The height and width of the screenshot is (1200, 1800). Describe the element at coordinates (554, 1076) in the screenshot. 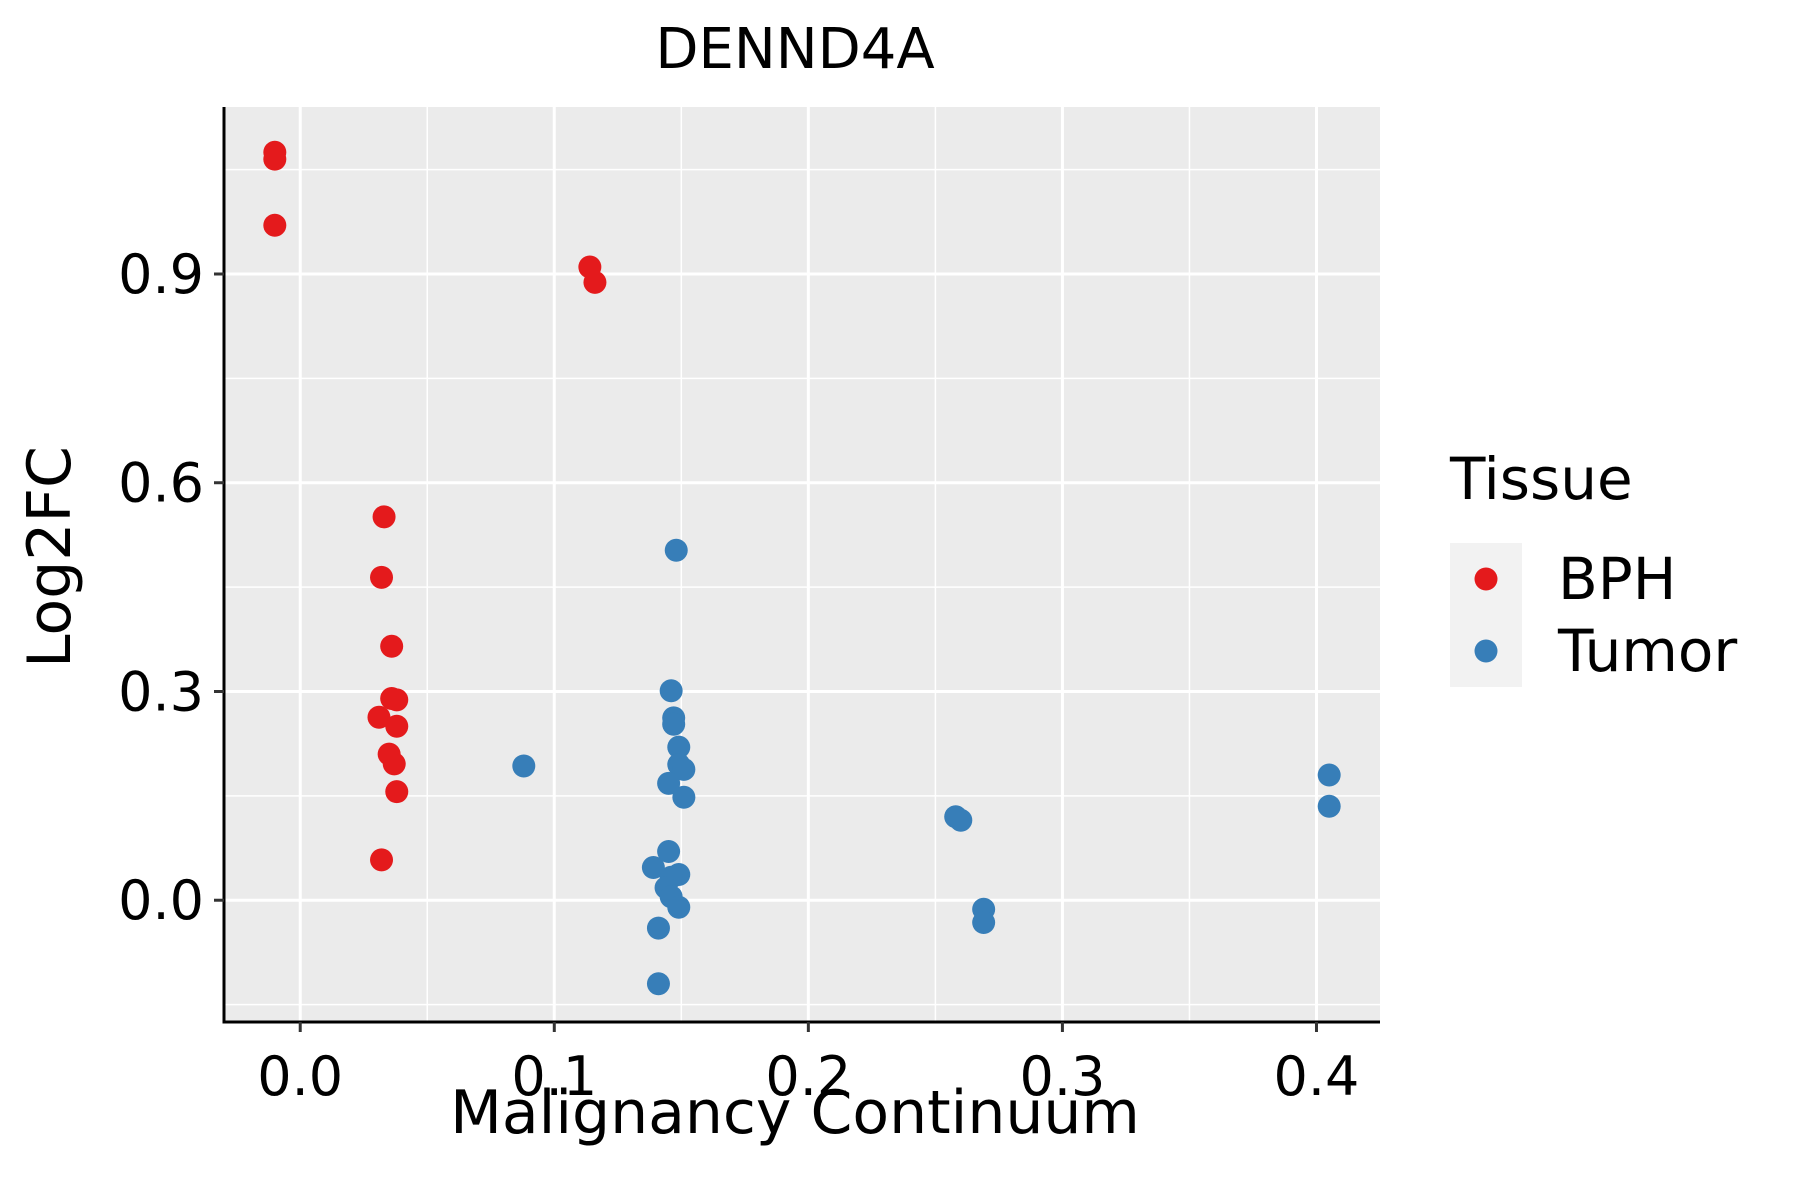

I see `x-tick-label: 0.1` at that location.